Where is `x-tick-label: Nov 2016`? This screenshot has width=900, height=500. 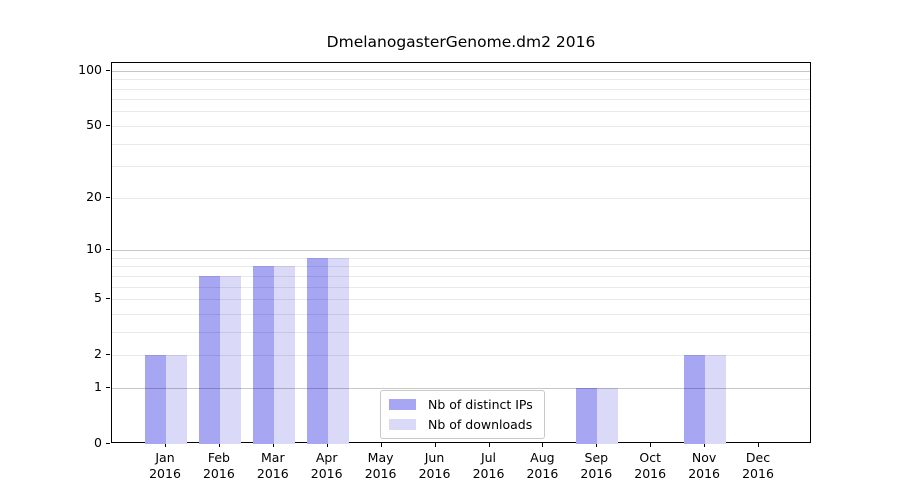 x-tick-label: Nov 2016 is located at coordinates (704, 465).